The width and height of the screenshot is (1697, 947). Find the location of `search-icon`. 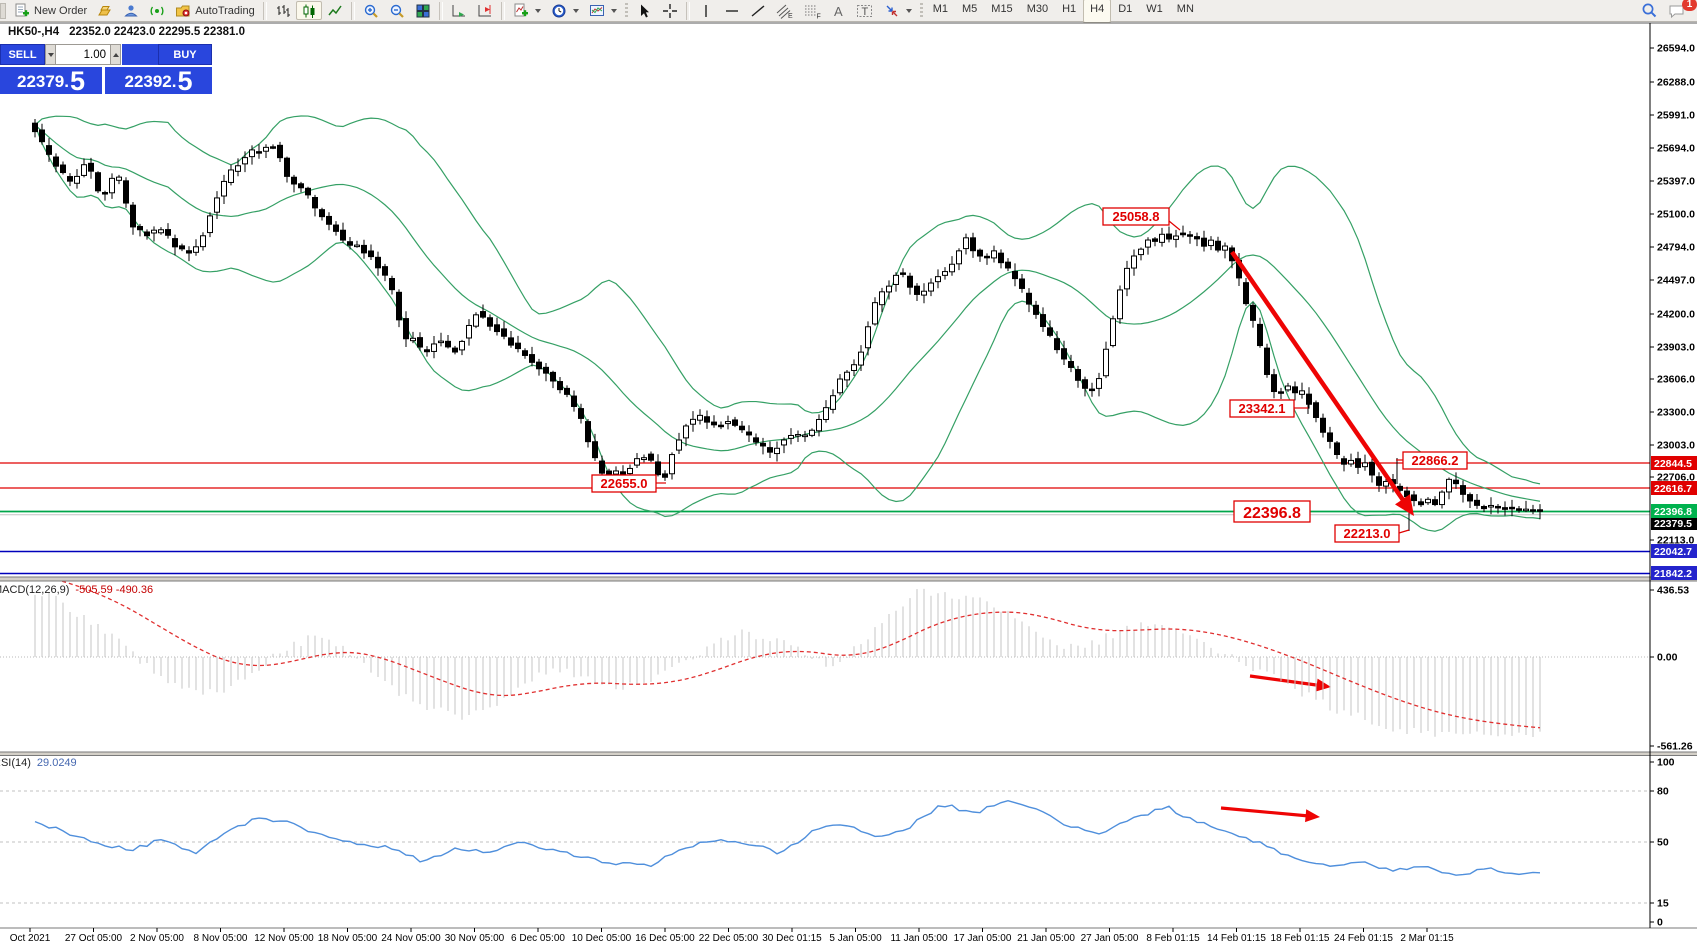

search-icon is located at coordinates (1649, 10).